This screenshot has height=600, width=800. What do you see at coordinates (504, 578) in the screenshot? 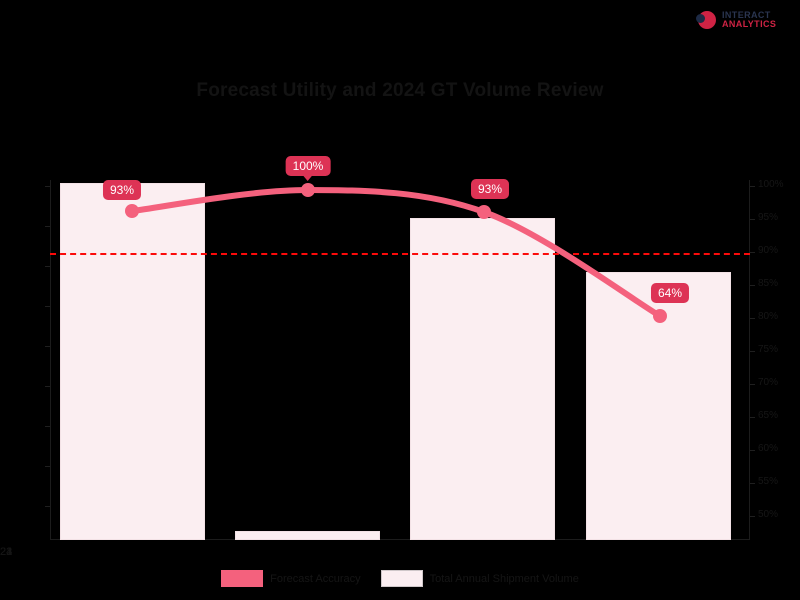
I see `legend-shipment-volume-label: Total Annual Shipment Volume` at bounding box center [504, 578].